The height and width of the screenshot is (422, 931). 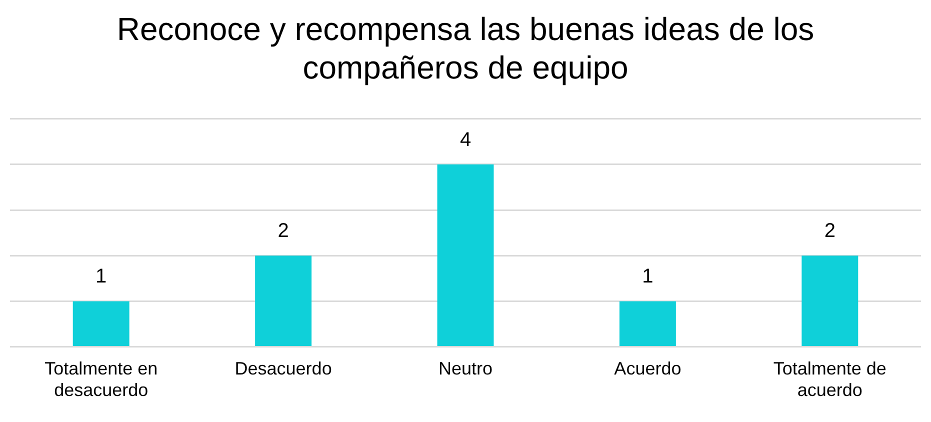 What do you see at coordinates (466, 139) in the screenshot?
I see `data-label: 4` at bounding box center [466, 139].